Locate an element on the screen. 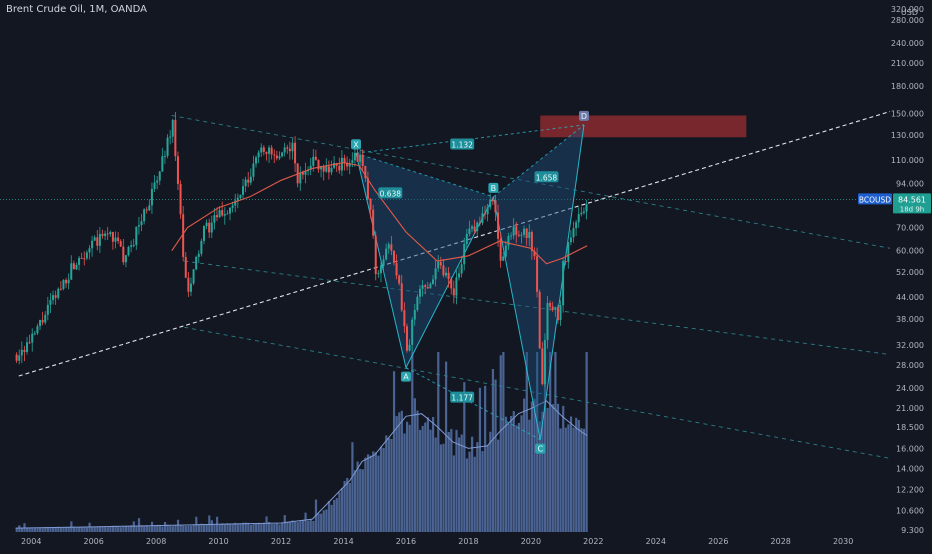 The image size is (932, 554). last-price-value: 84.561 is located at coordinates (912, 199).